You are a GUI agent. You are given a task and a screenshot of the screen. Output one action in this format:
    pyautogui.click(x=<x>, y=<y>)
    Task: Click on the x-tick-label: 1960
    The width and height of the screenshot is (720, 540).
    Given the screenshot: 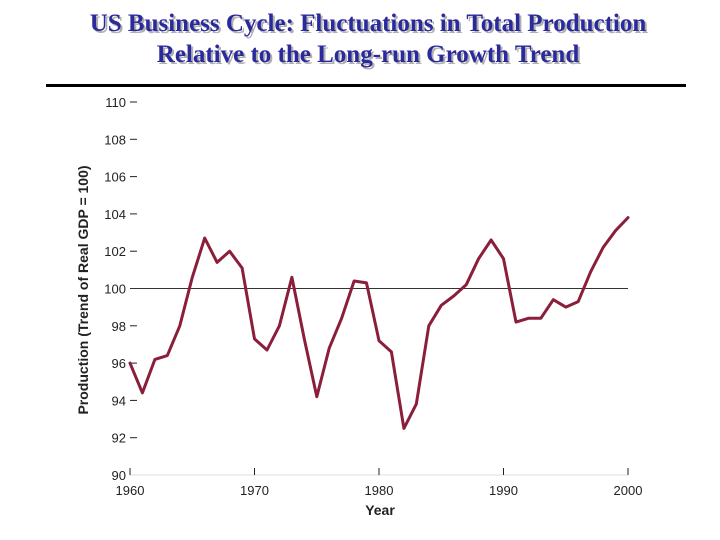 What is the action you would take?
    pyautogui.click(x=130, y=490)
    